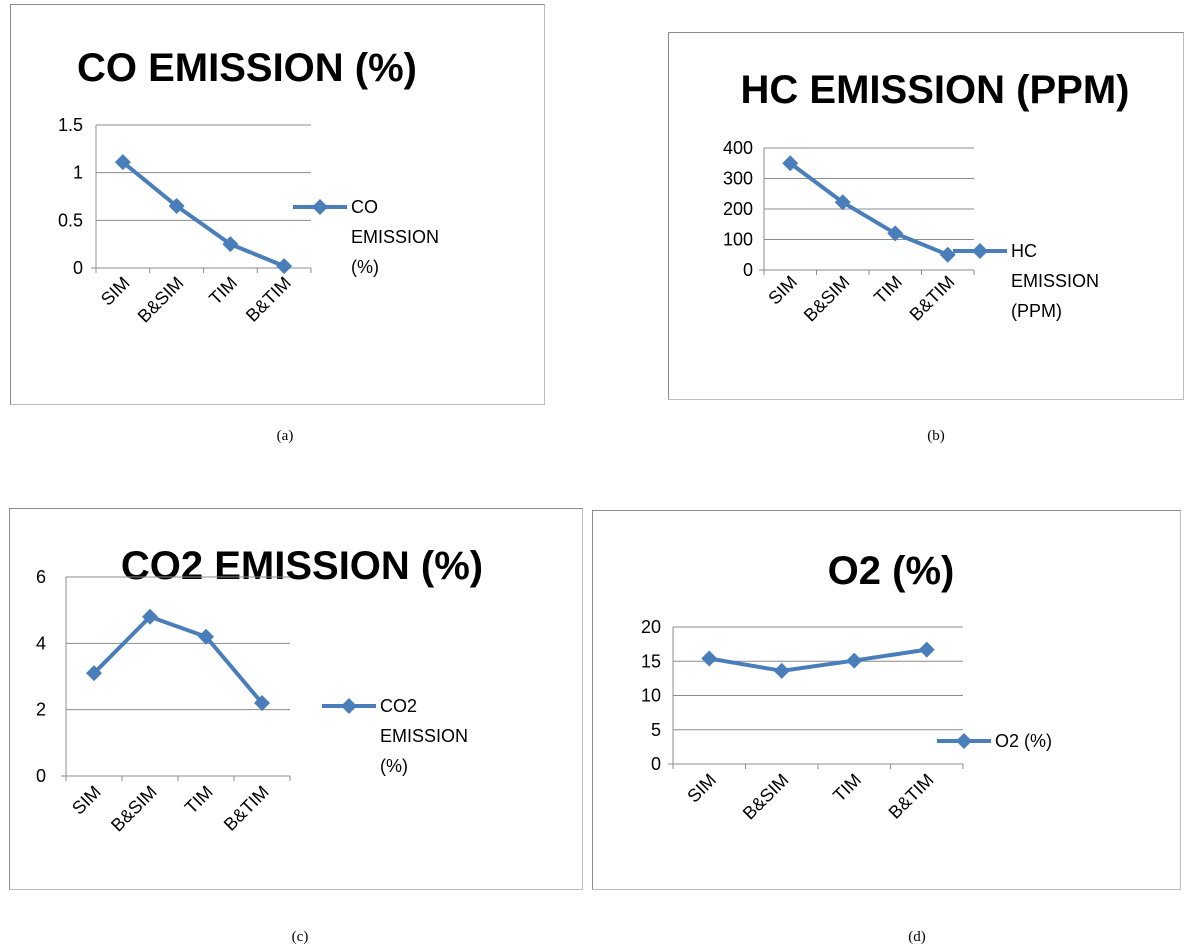 This screenshot has height=949, width=1194. Describe the element at coordinates (936, 436) in the screenshot. I see `caption-b: (b)` at that location.